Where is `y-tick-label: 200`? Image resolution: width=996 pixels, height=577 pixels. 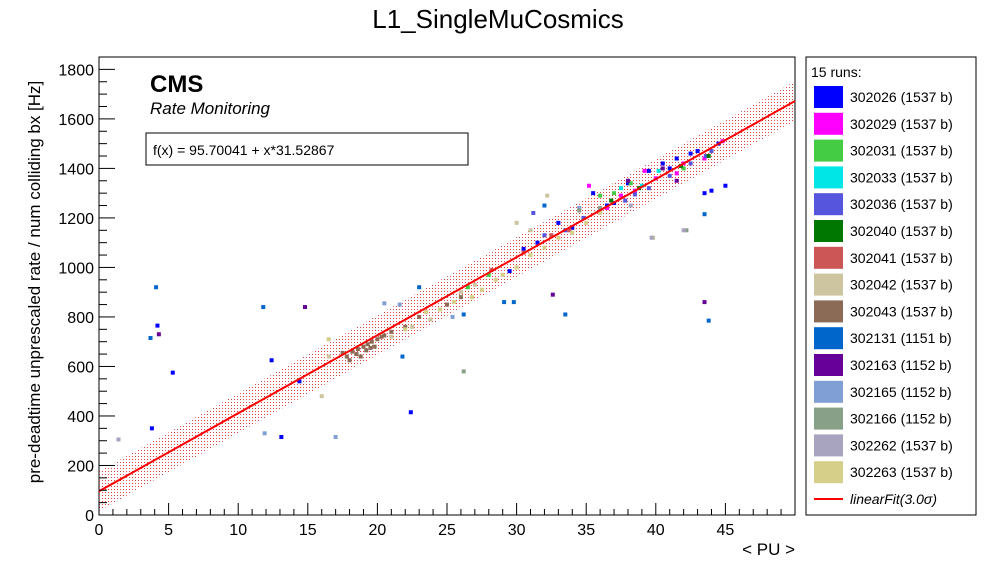
y-tick-label: 200 is located at coordinates (80, 466).